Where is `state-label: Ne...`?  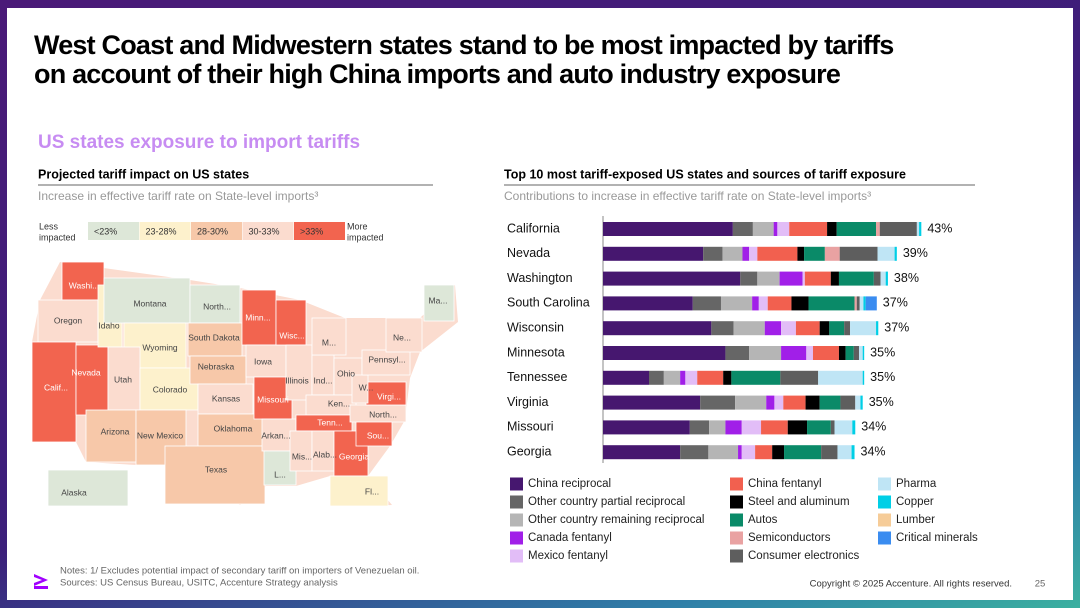 state-label: Ne... is located at coordinates (402, 337).